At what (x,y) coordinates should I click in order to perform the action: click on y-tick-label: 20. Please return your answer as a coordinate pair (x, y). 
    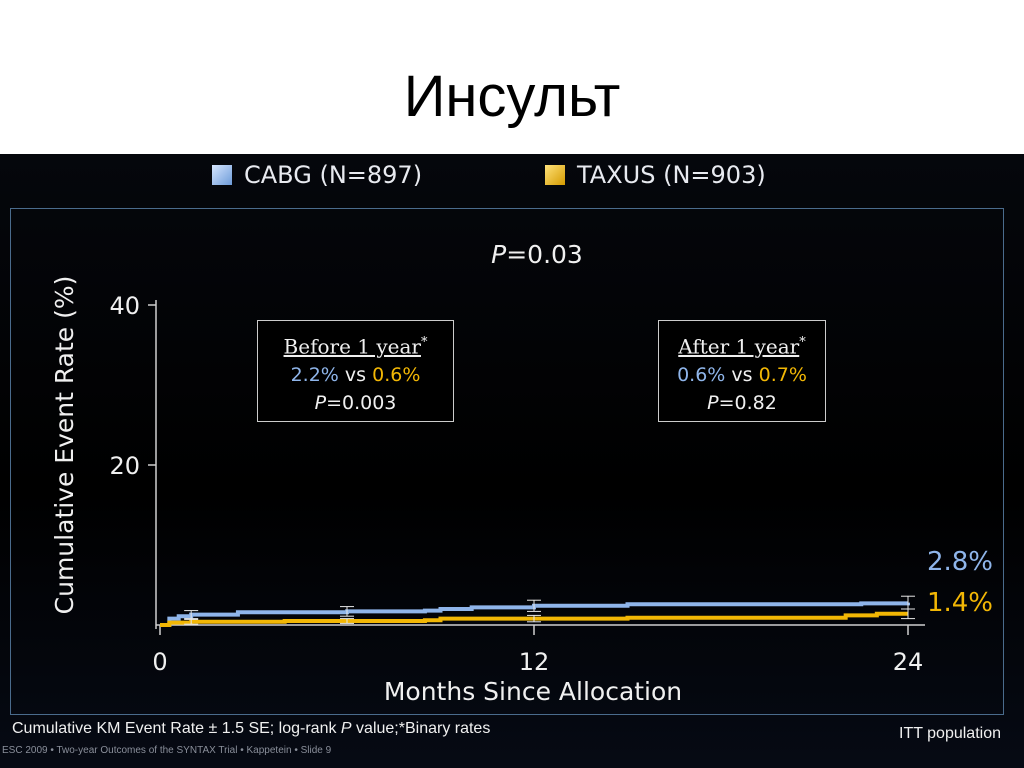
    Looking at the image, I should click on (124, 466).